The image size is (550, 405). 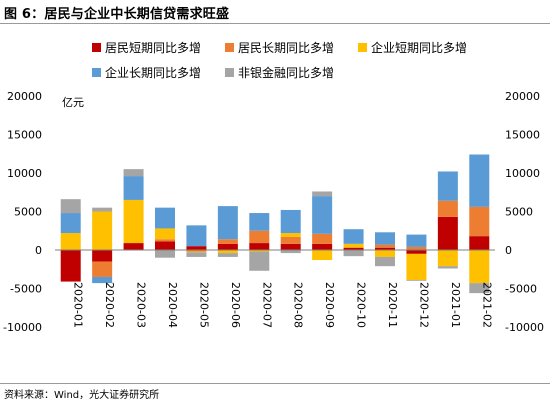 What do you see at coordinates (286, 48) in the screenshot?
I see `legend-label-2: 居民长期同比多增` at bounding box center [286, 48].